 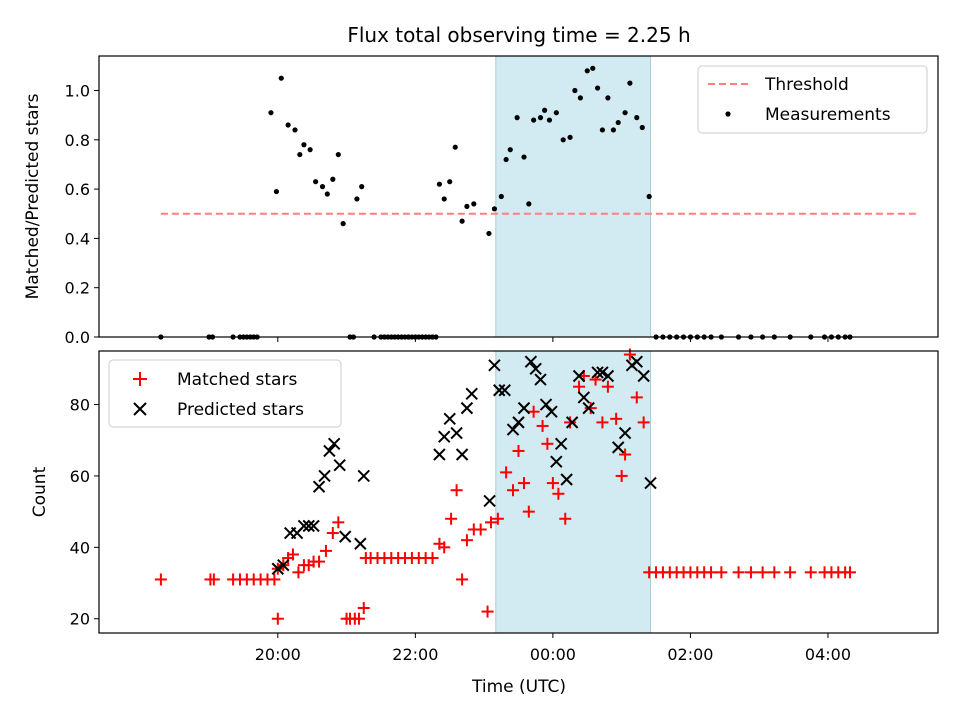 What do you see at coordinates (806, 85) in the screenshot?
I see `legend-threshold-label: Threshold` at bounding box center [806, 85].